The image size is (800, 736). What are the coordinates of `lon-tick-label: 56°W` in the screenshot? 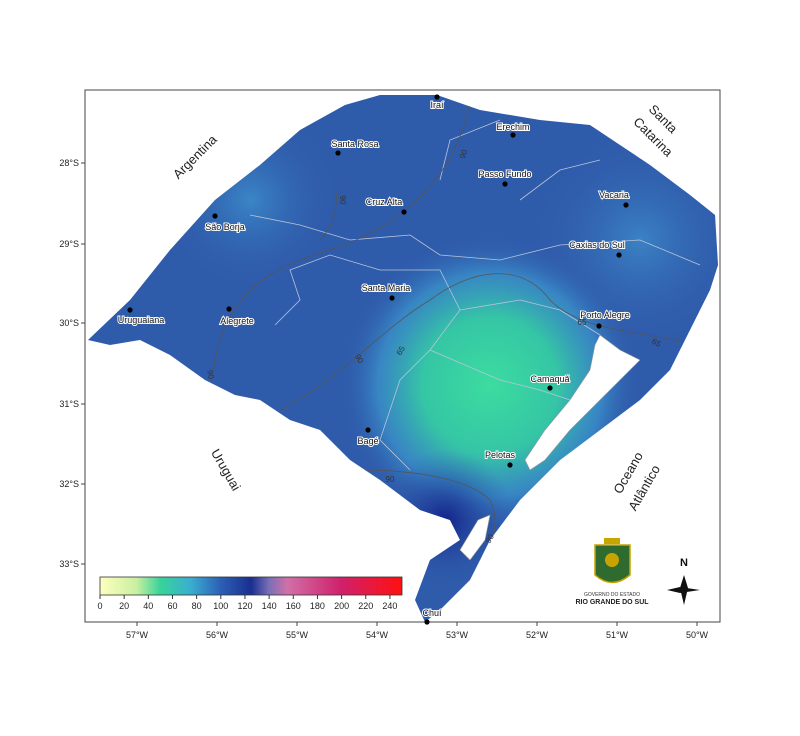 It's located at (217, 635).